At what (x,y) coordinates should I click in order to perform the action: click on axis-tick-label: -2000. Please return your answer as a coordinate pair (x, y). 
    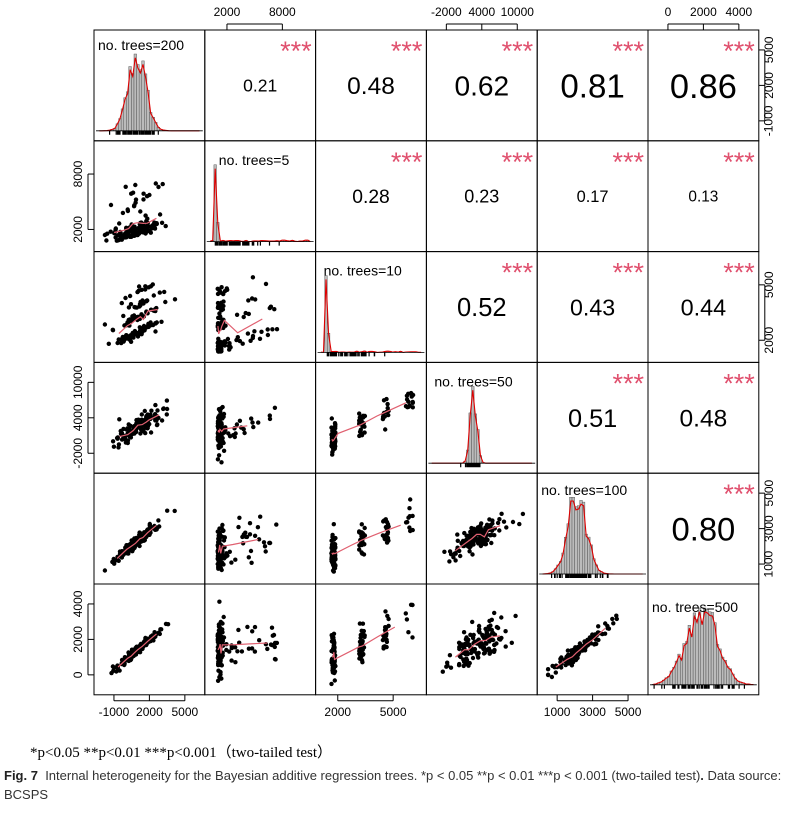
    Looking at the image, I should click on (446, 12).